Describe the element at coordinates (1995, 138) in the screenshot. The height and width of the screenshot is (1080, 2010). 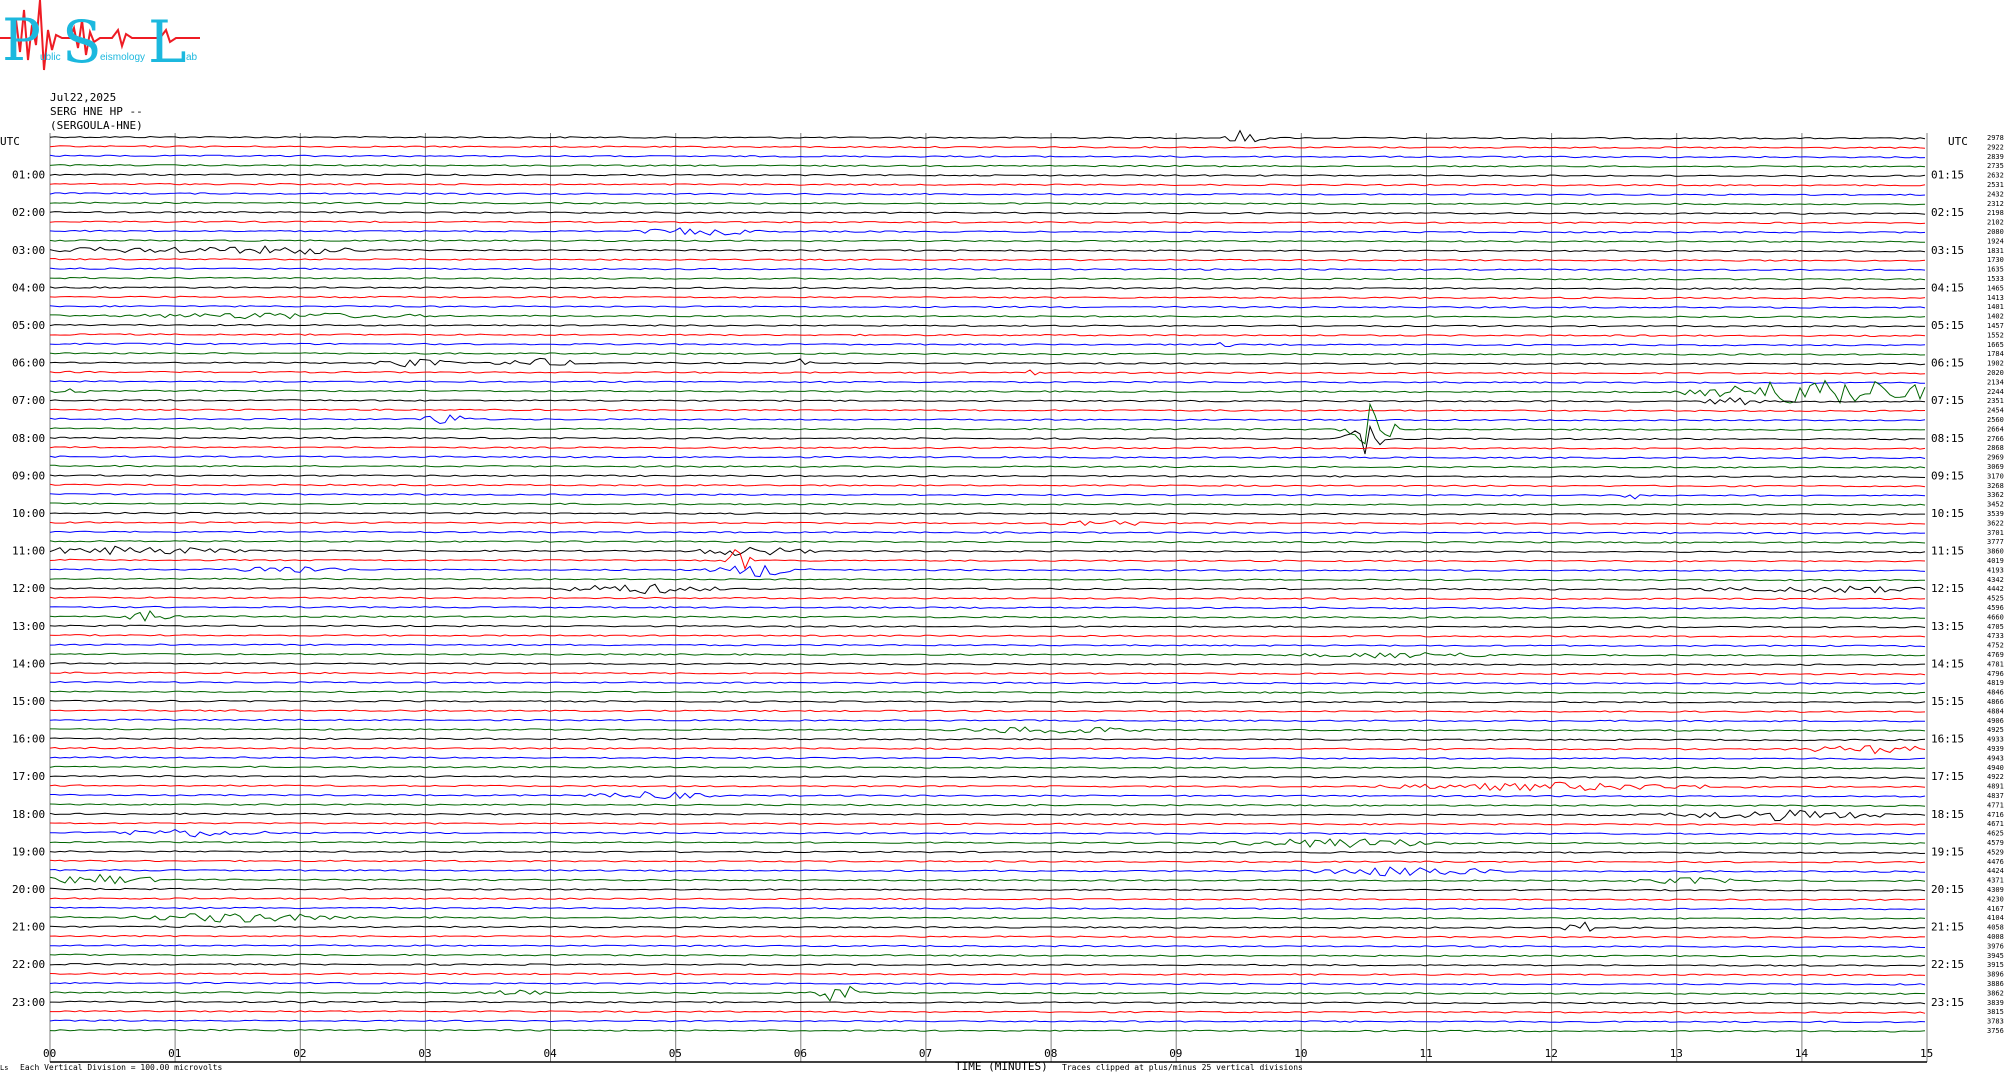
I see `trace-count-label: 2978` at that location.